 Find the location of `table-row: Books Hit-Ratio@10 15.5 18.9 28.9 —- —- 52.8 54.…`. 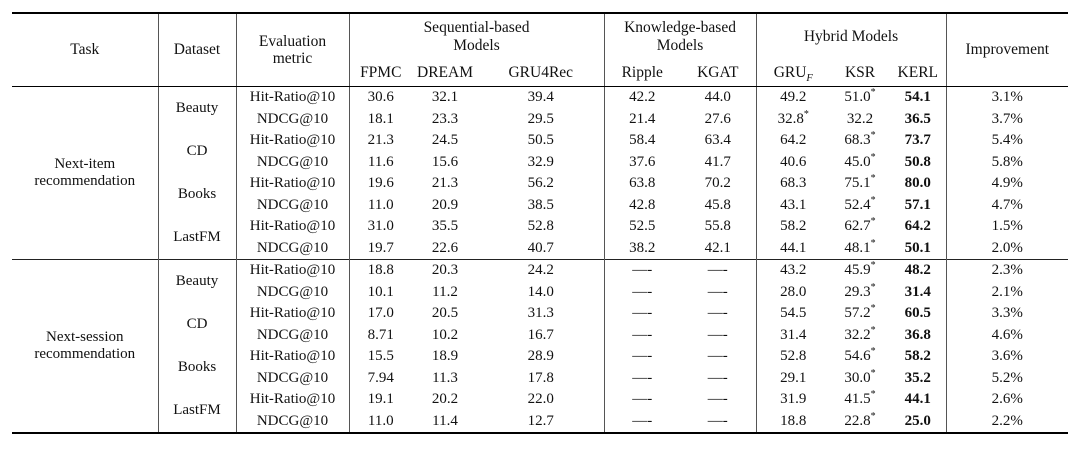

table-row: Books Hit-Ratio@10 15.5 18.9 28.9 —- —- 52.8 54.… is located at coordinates (540, 367).